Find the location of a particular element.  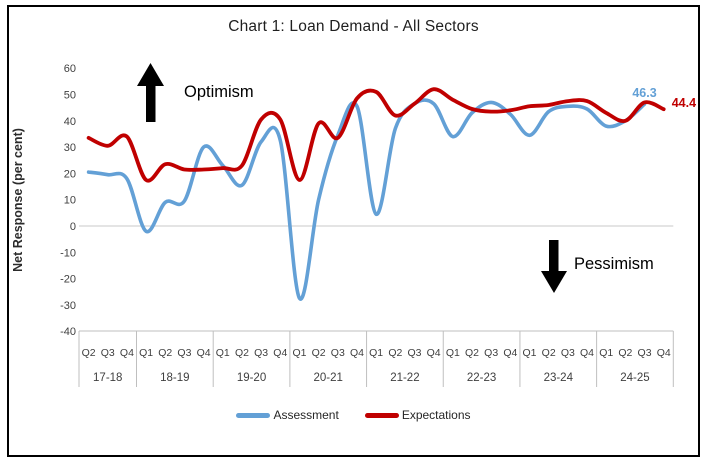

chart-title: Chart 1: Loan Demand - All Sectors is located at coordinates (353, 26).